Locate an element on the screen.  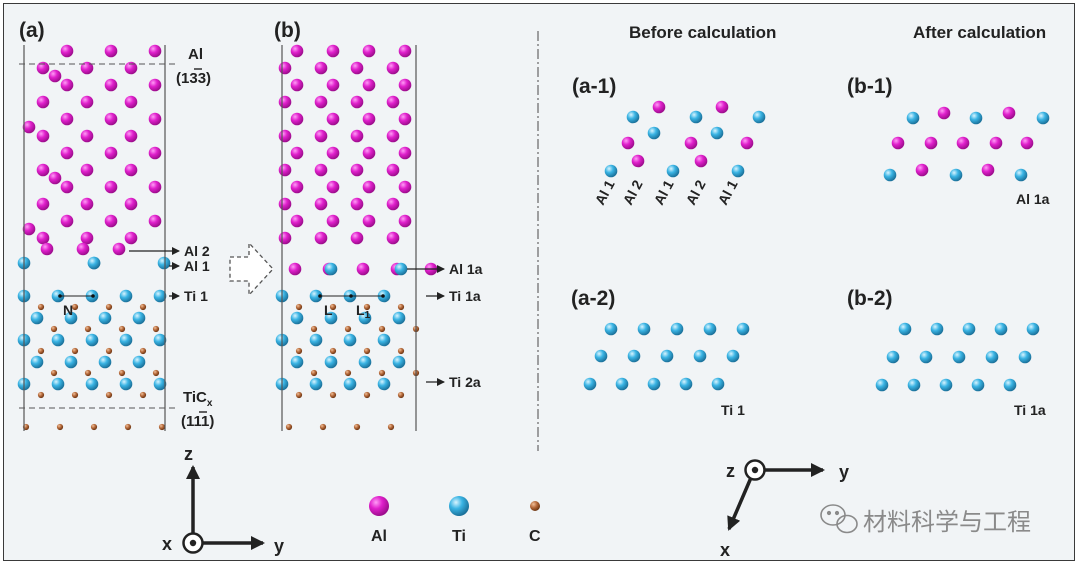
watermark: 材料科学与工程 is located at coordinates (925, 520).